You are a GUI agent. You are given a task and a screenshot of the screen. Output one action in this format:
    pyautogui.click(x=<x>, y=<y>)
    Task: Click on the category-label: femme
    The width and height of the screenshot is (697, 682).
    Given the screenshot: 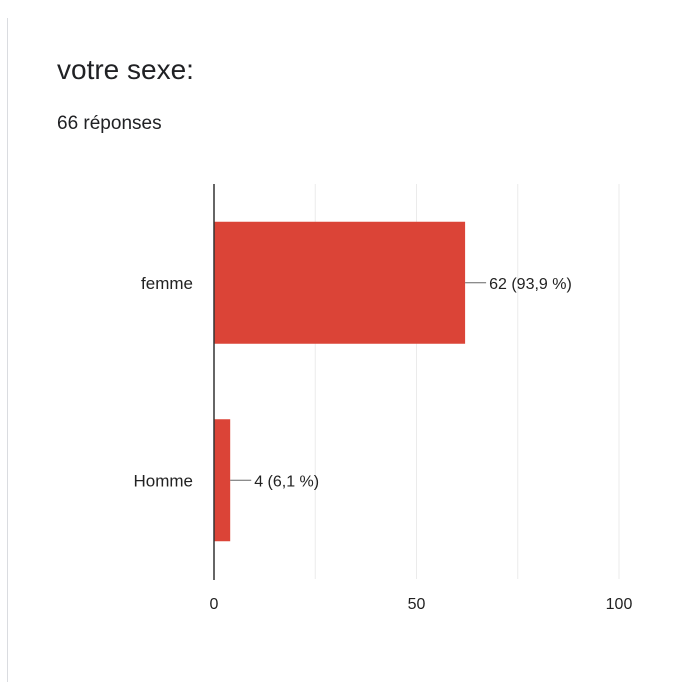 What is the action you would take?
    pyautogui.click(x=167, y=283)
    